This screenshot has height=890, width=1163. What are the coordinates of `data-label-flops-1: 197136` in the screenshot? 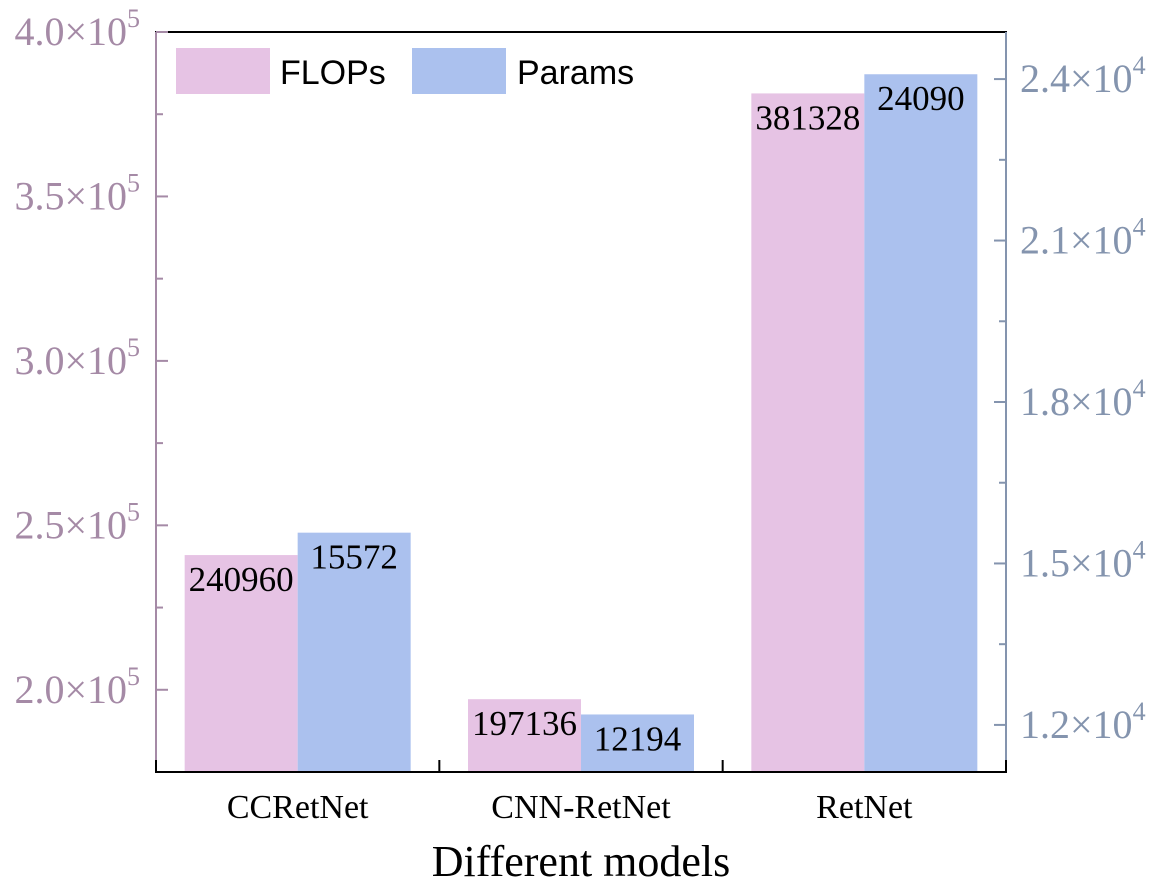 It's located at (524, 723).